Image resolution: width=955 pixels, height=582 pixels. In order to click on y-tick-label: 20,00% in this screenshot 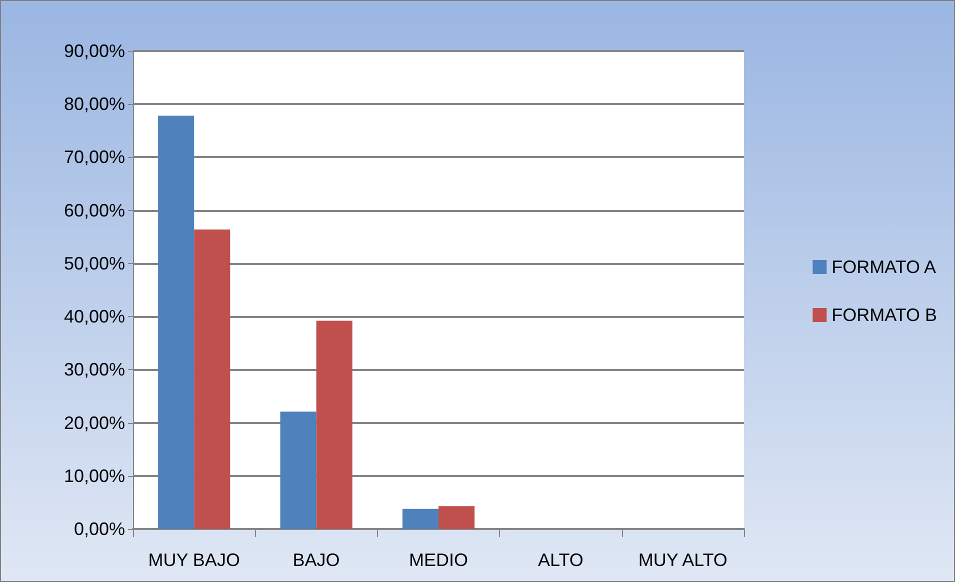, I will do `click(94, 422)`.